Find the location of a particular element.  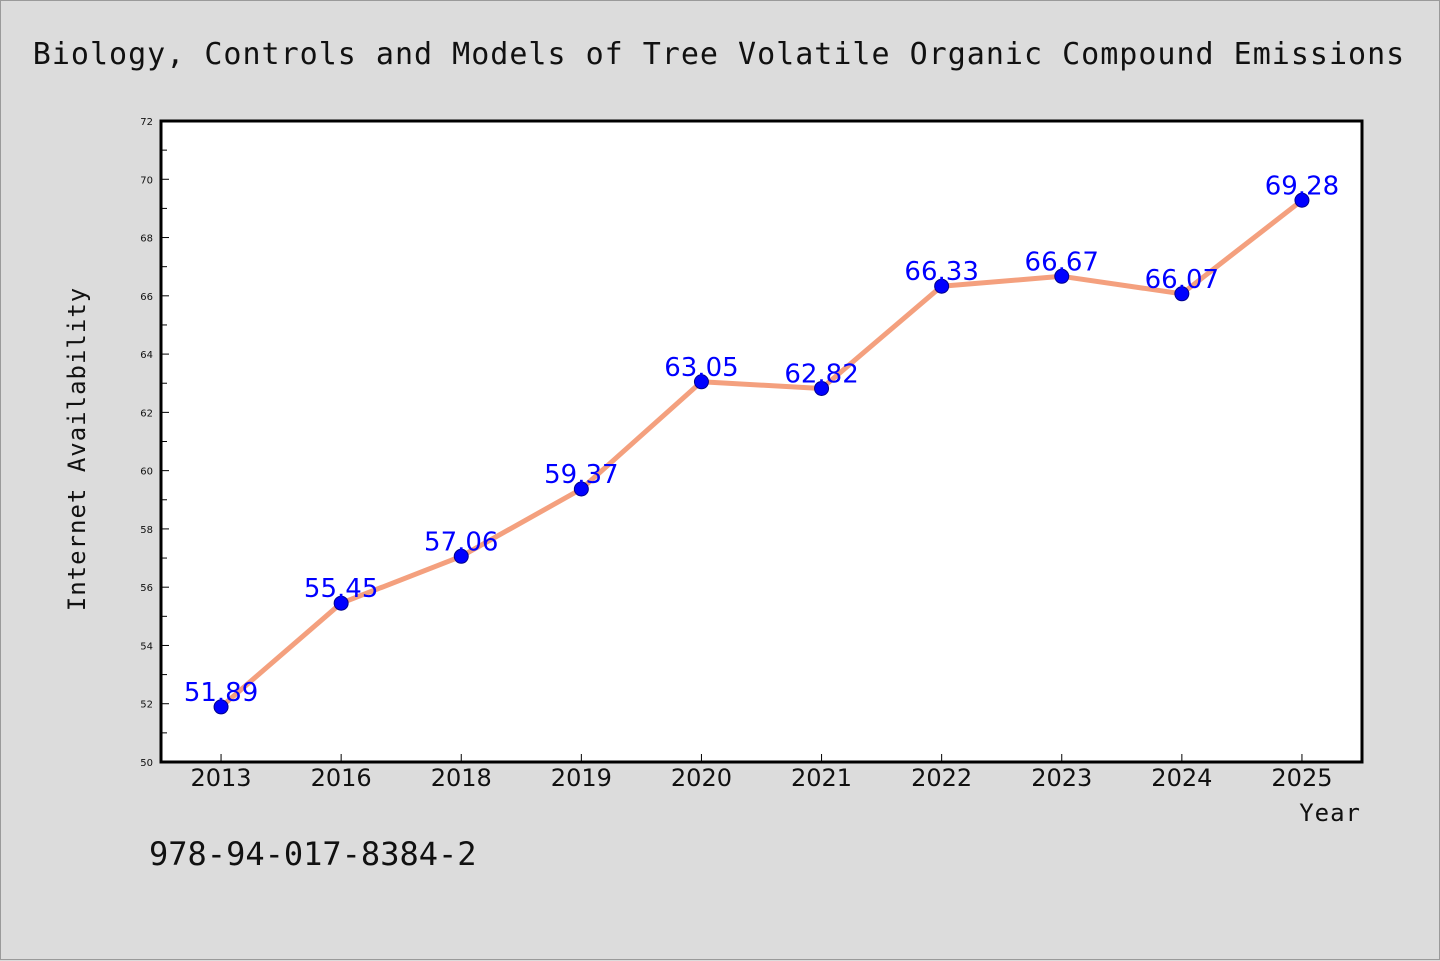

x-tick-label: 2018 is located at coordinates (461, 778).